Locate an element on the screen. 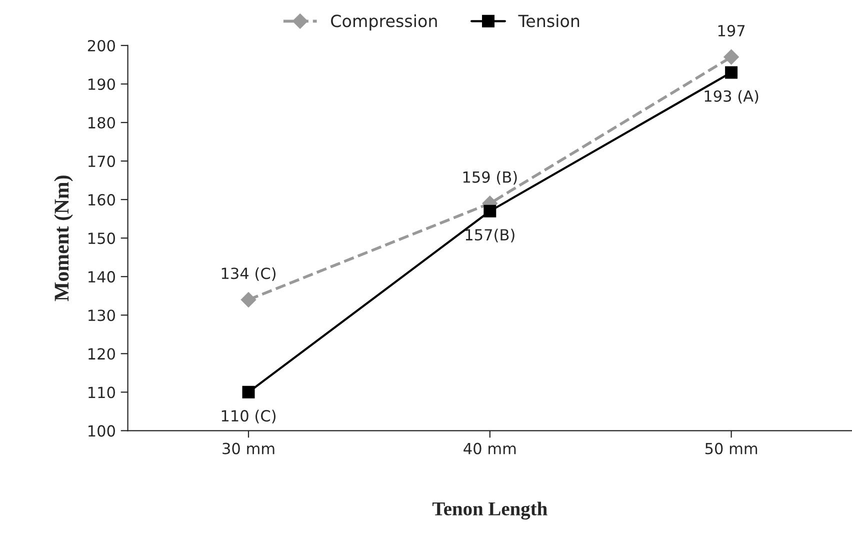 The image size is (852, 535). data-label: 159 (B) is located at coordinates (490, 178).